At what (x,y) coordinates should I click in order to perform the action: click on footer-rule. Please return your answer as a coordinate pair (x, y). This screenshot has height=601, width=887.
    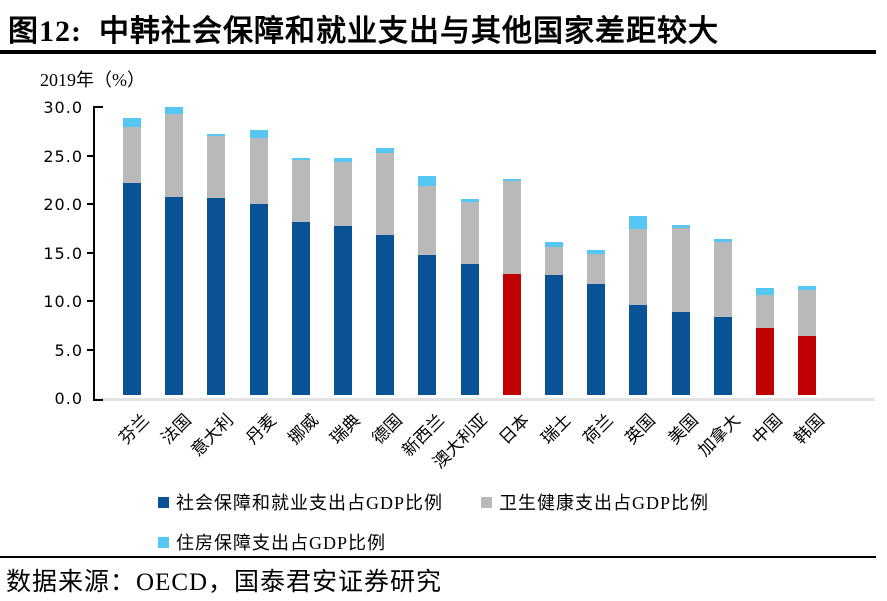
    Looking at the image, I should click on (438, 557).